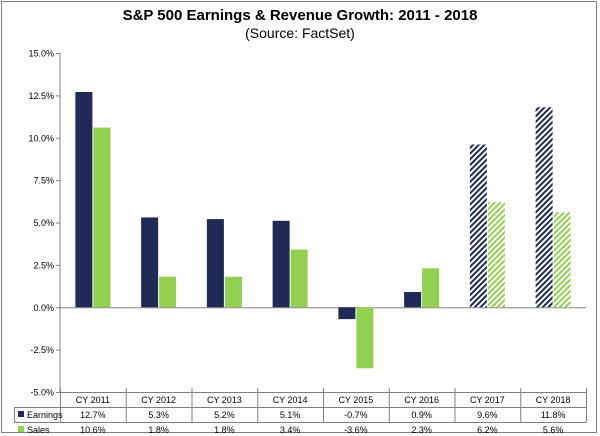 The height and width of the screenshot is (436, 600). What do you see at coordinates (233, 292) in the screenshot?
I see `bar-sales-cy-2013` at bounding box center [233, 292].